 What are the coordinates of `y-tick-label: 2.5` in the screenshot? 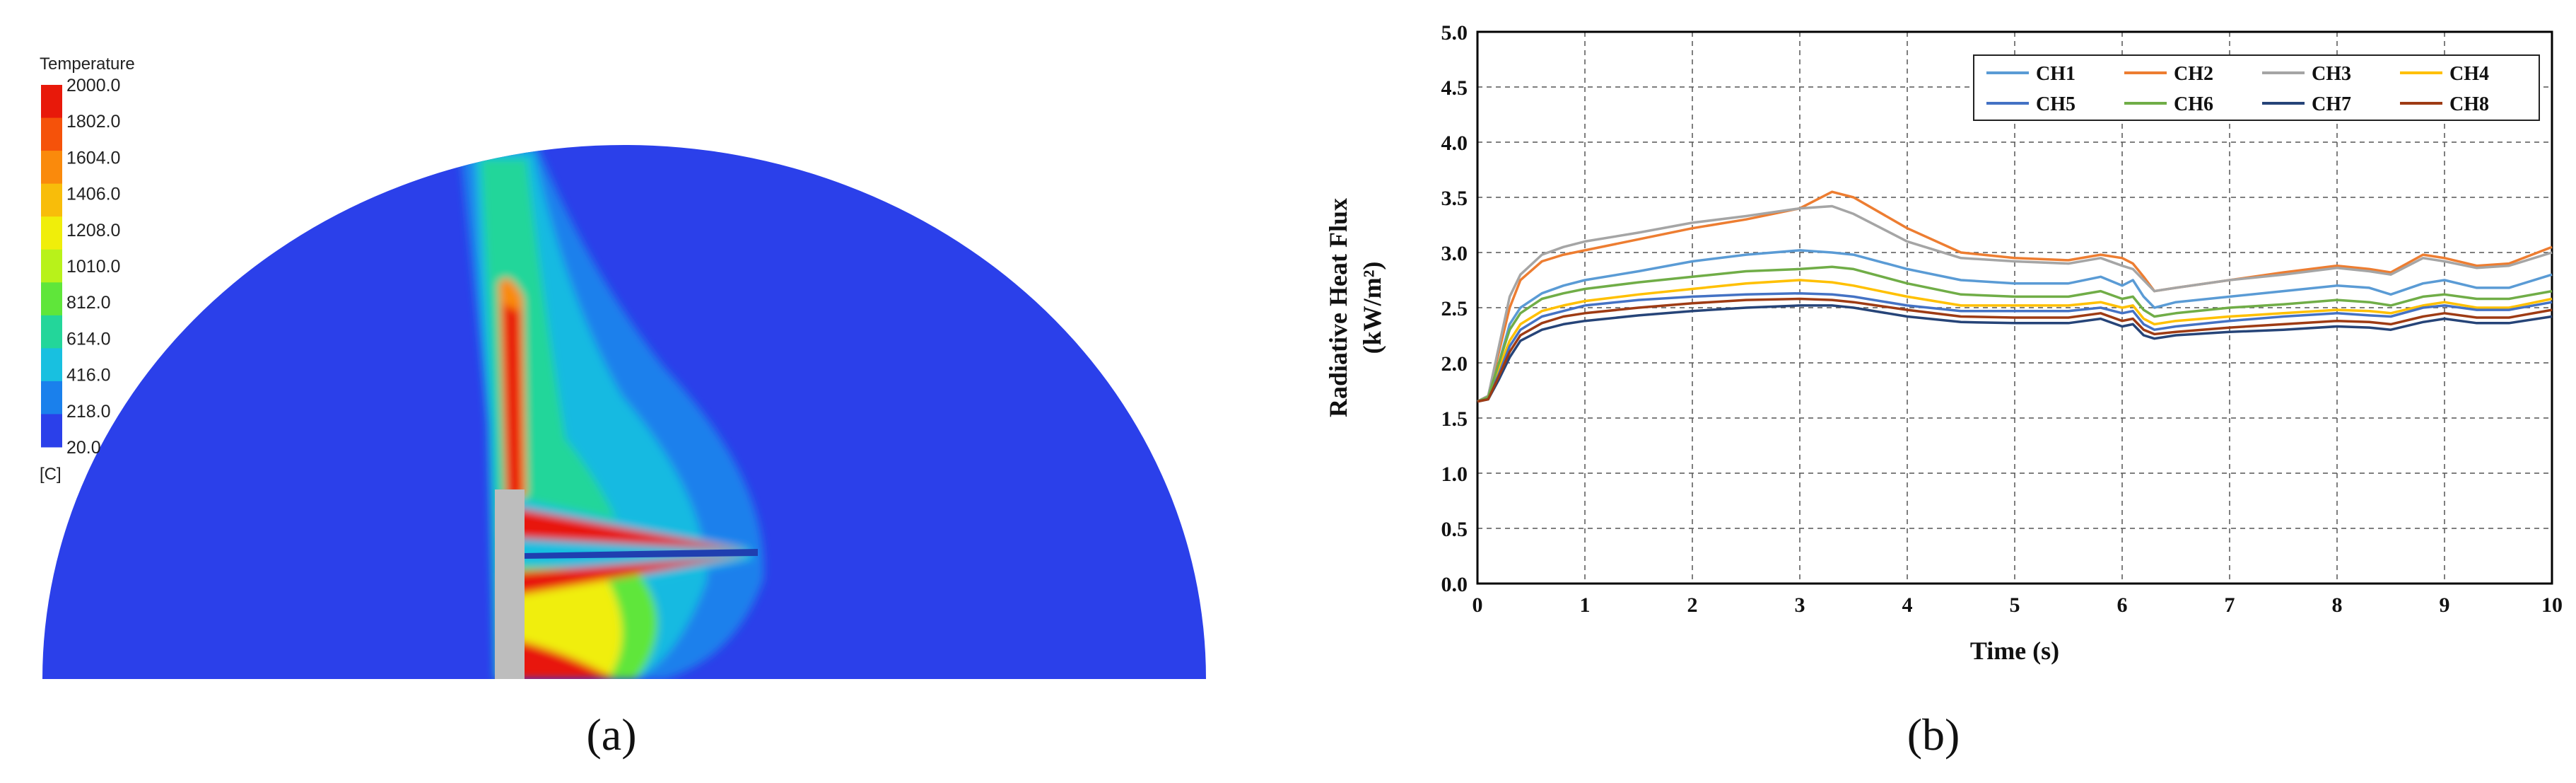 It's located at (1455, 308).